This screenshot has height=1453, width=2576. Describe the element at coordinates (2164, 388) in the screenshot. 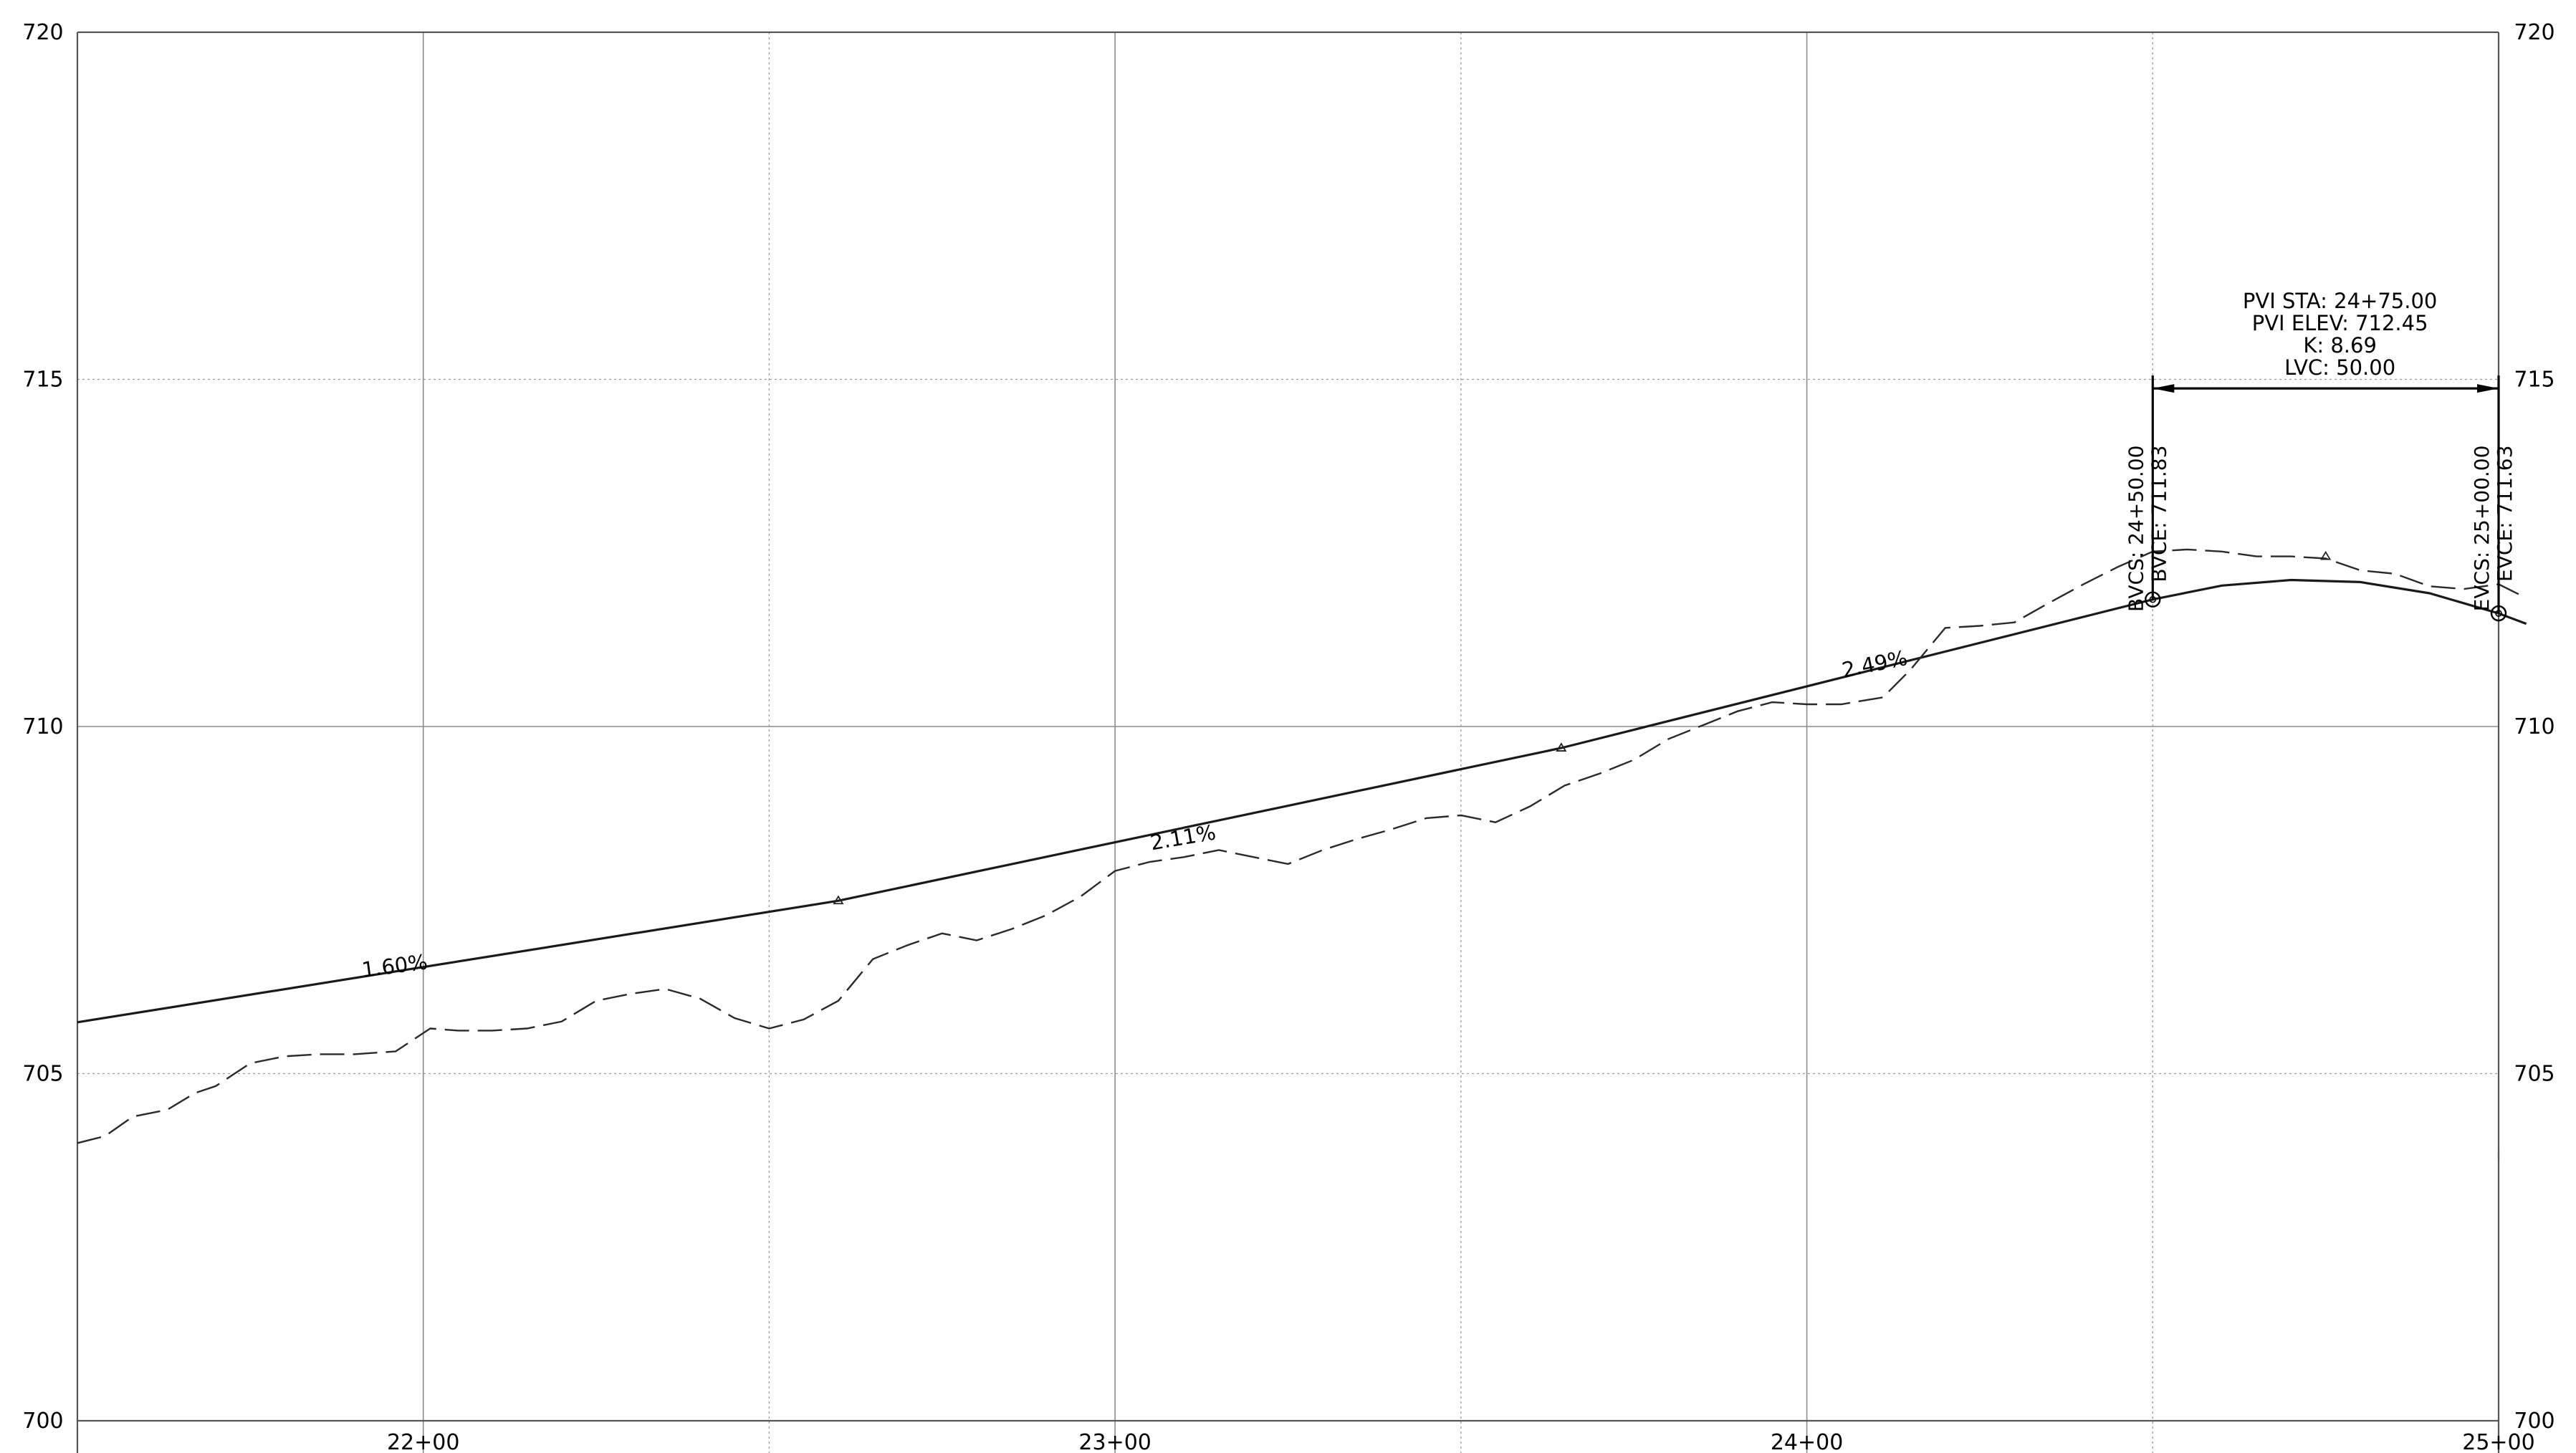

I see `arrowhead-left` at that location.